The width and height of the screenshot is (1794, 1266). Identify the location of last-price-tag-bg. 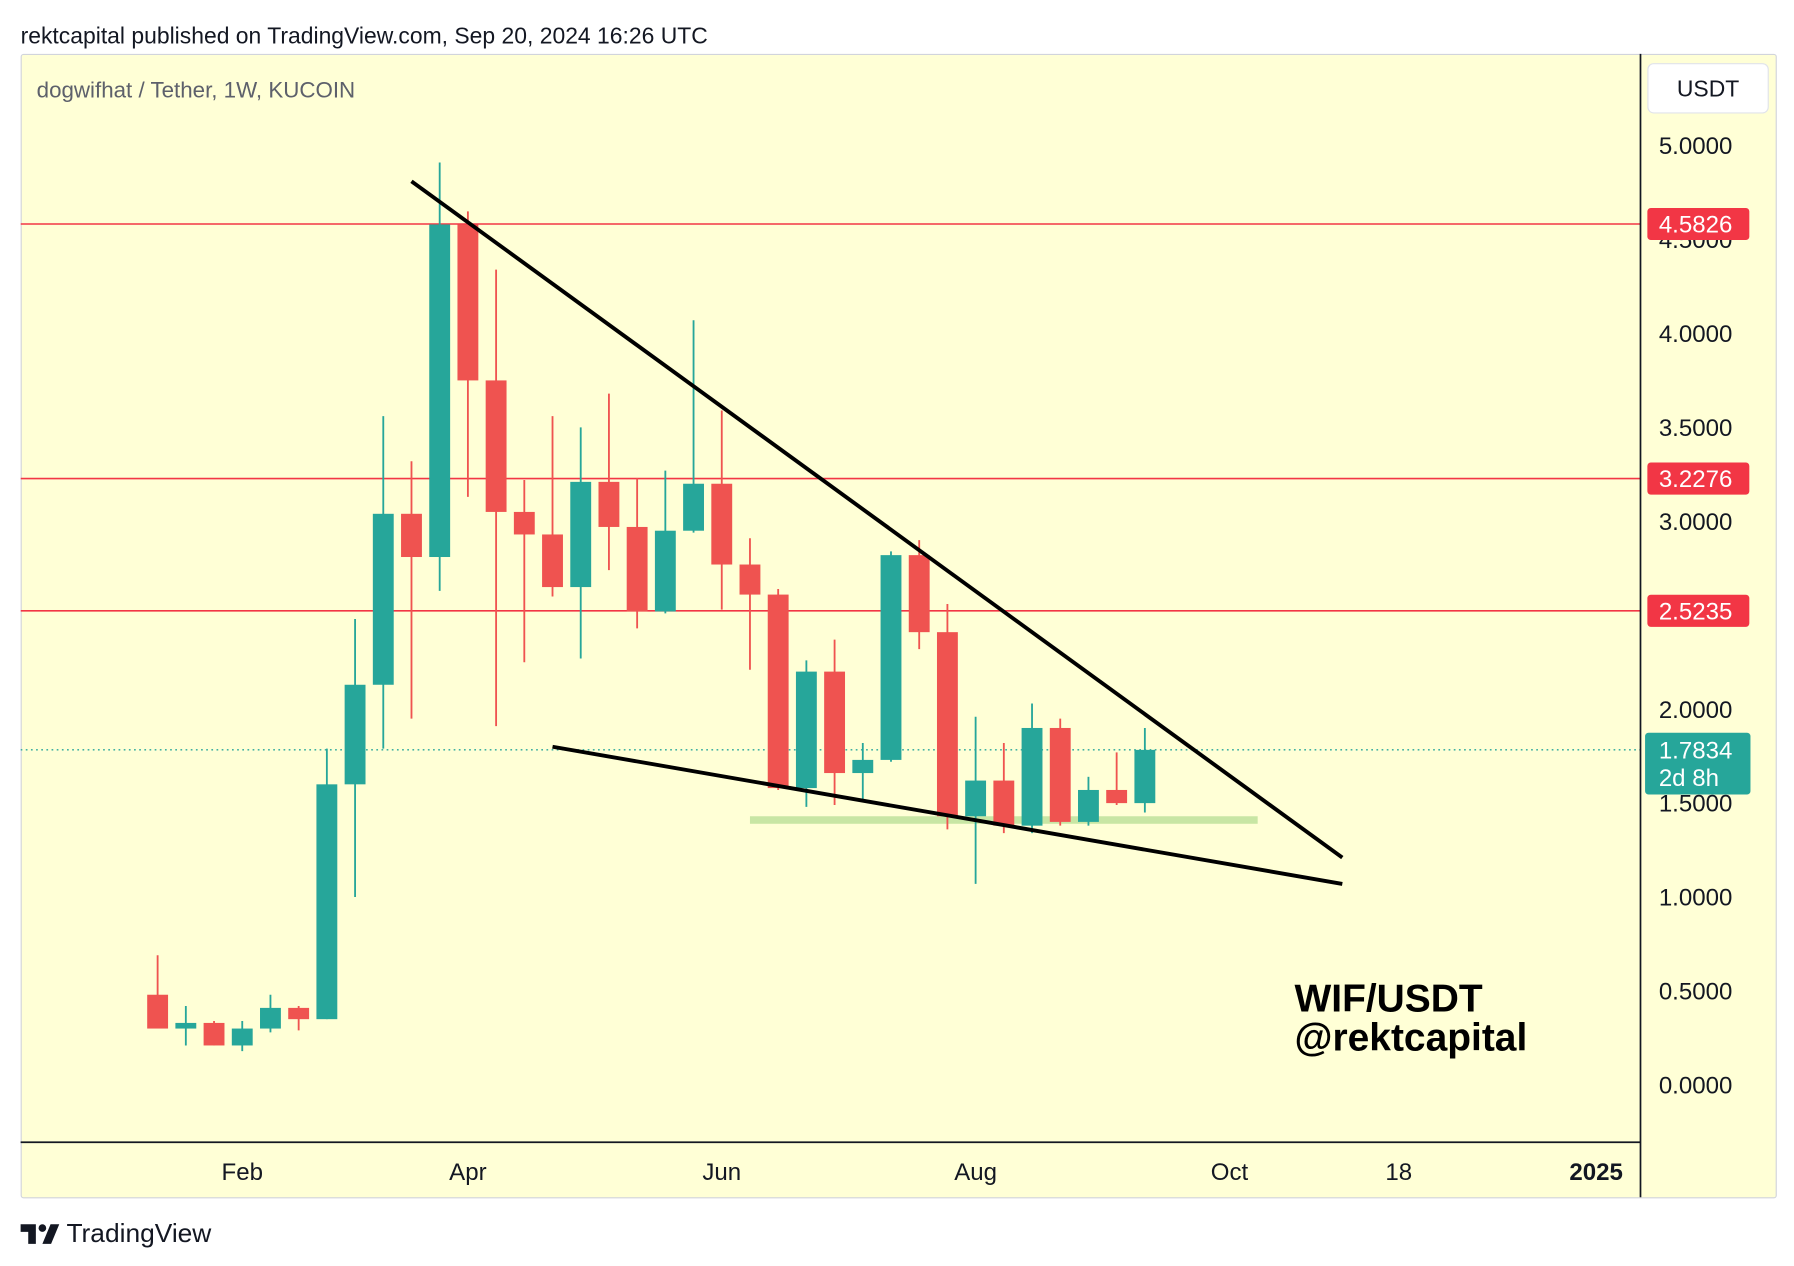
(1698, 763).